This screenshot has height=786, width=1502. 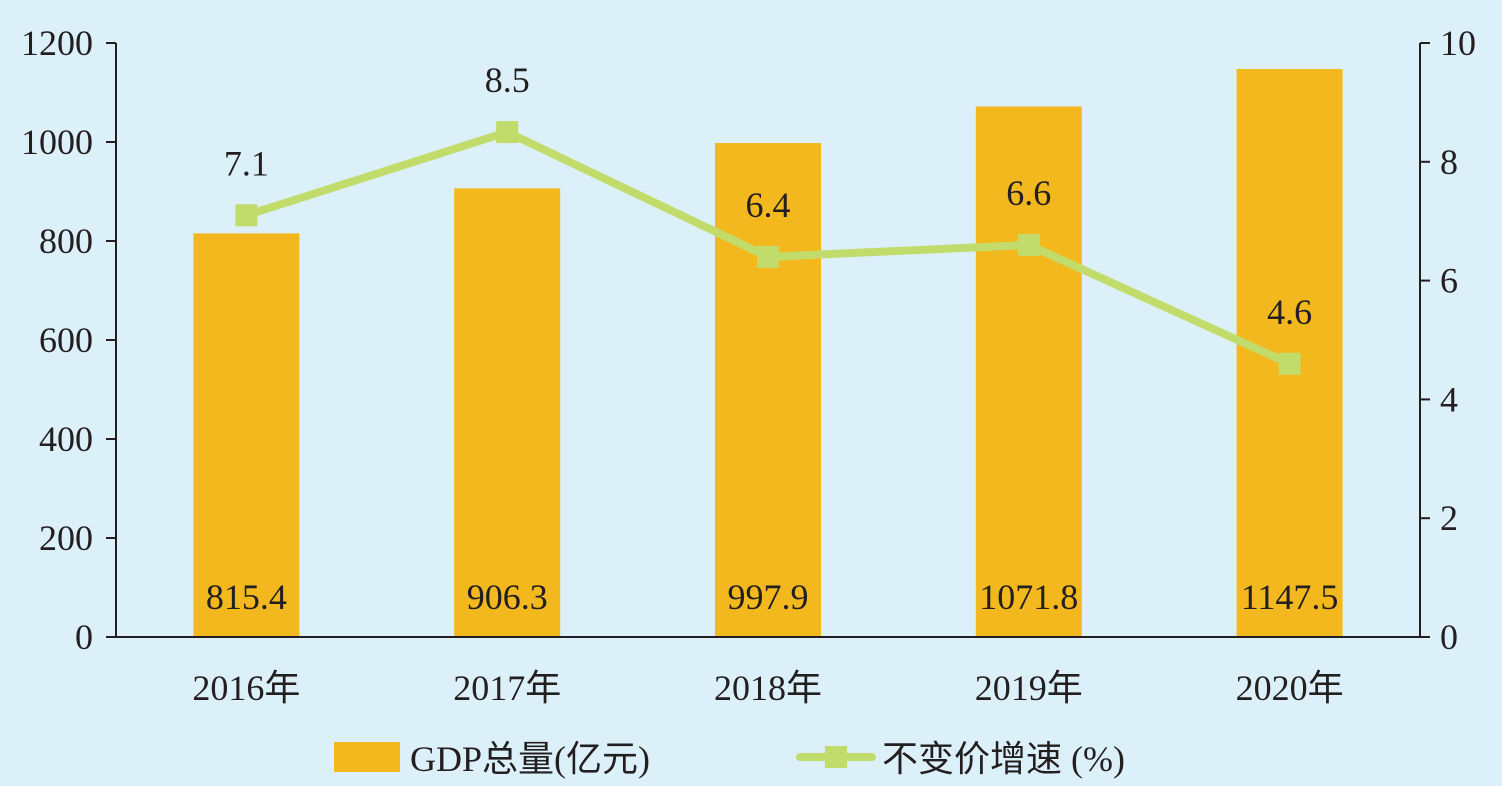 I want to click on legend-bar-label: GDP总量(亿元), so click(x=530, y=759).